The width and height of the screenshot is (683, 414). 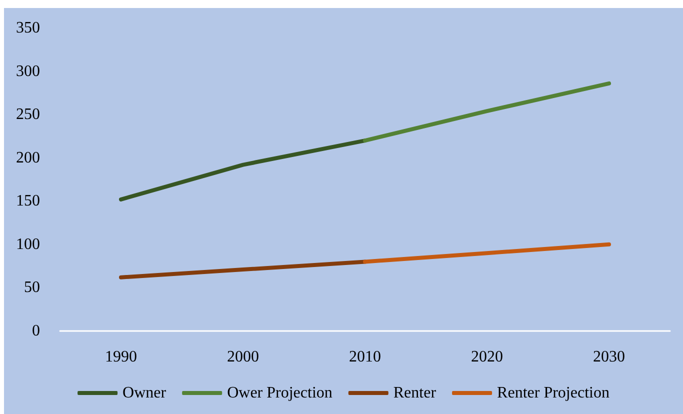 I want to click on y-tick-label: 50, so click(x=32, y=287).